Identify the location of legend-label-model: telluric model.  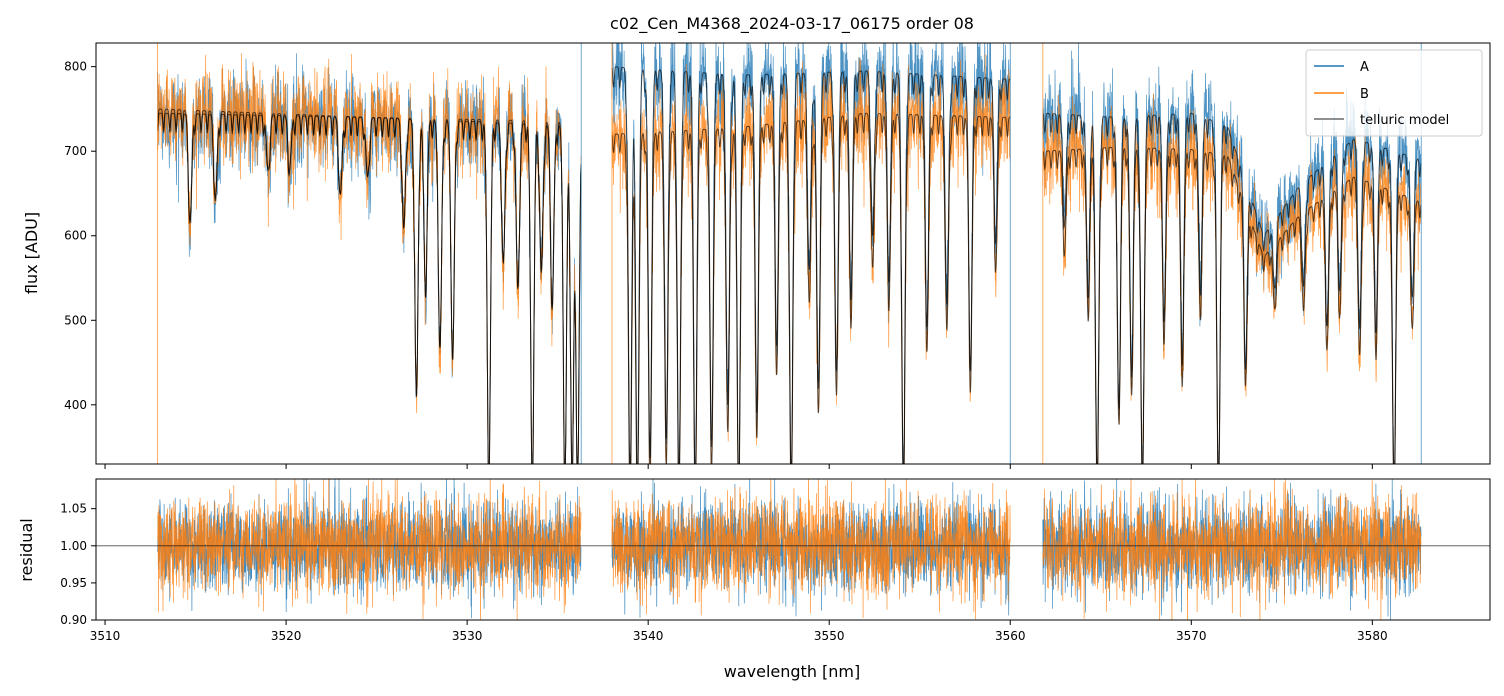
(1404, 120).